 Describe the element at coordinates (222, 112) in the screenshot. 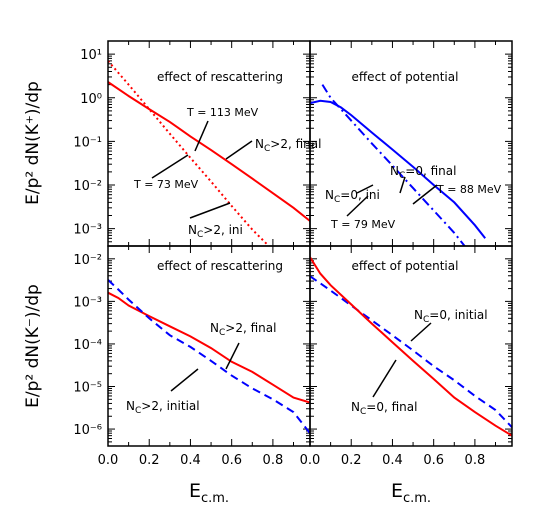

I see `annotation: T = 113 MeV` at that location.